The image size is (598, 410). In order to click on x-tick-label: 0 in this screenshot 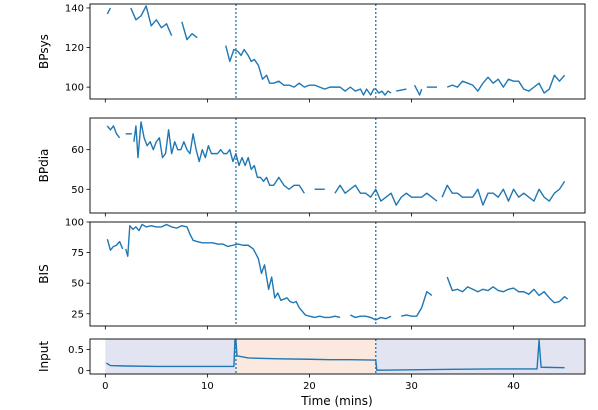, I will do `click(105, 386)`.